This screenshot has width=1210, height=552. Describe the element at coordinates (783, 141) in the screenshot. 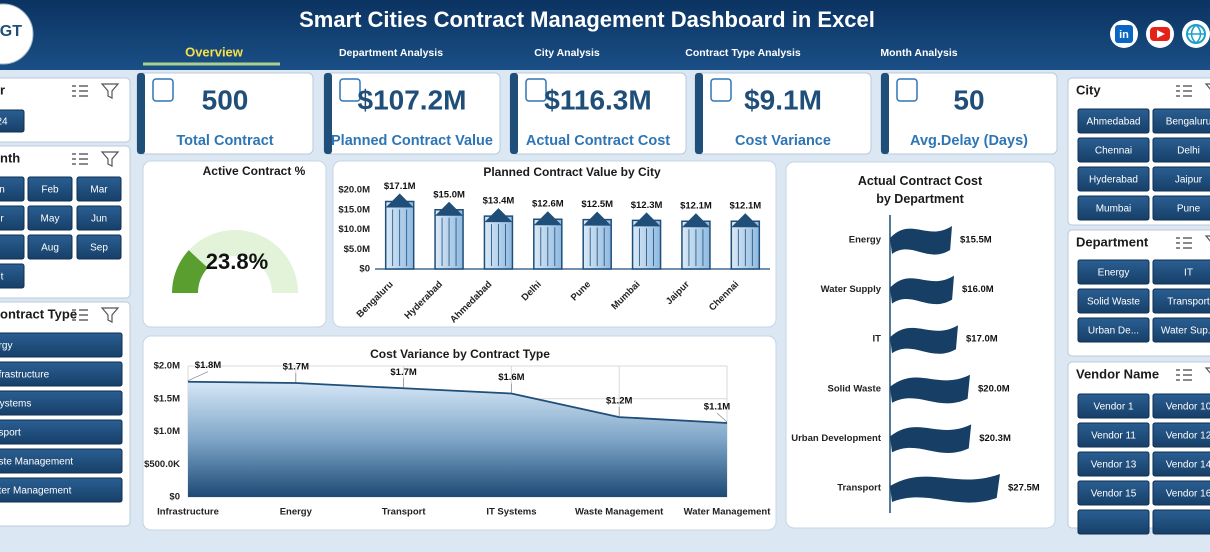

I see `kpi-label: Cost Variance` at that location.